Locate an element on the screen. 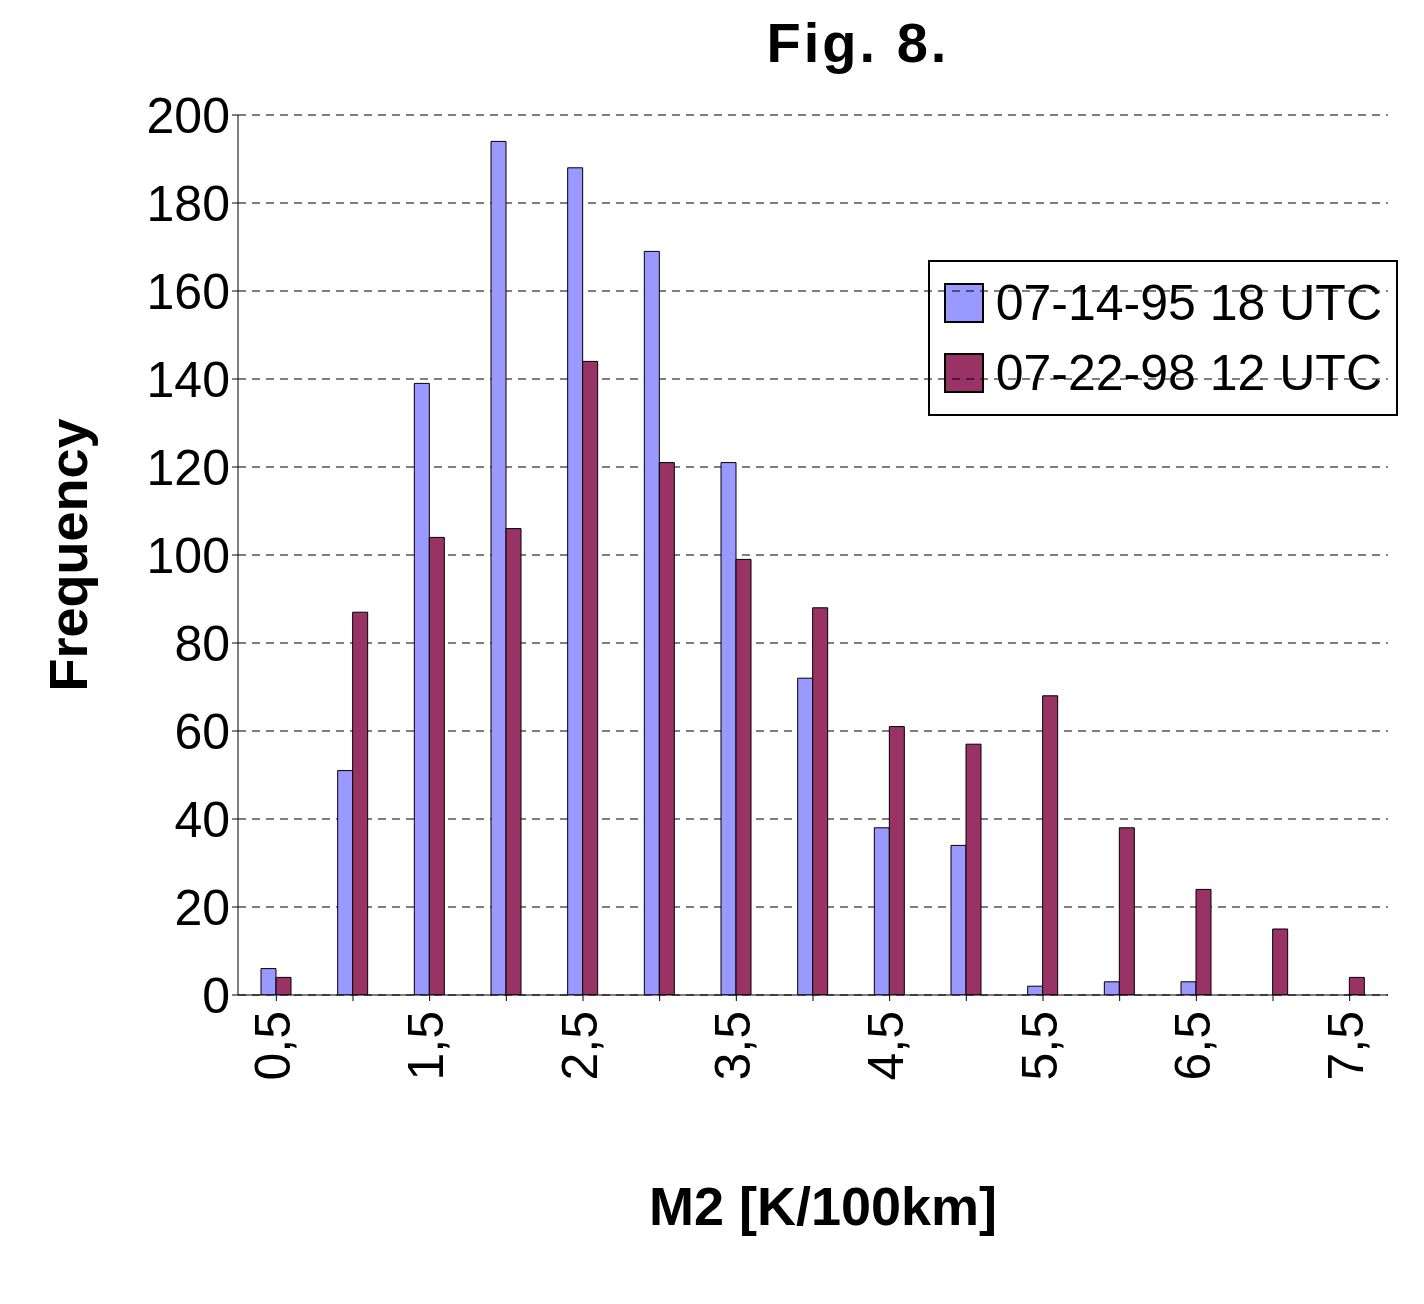 The width and height of the screenshot is (1424, 1304). y-tick-label: 100 is located at coordinates (188, 555).